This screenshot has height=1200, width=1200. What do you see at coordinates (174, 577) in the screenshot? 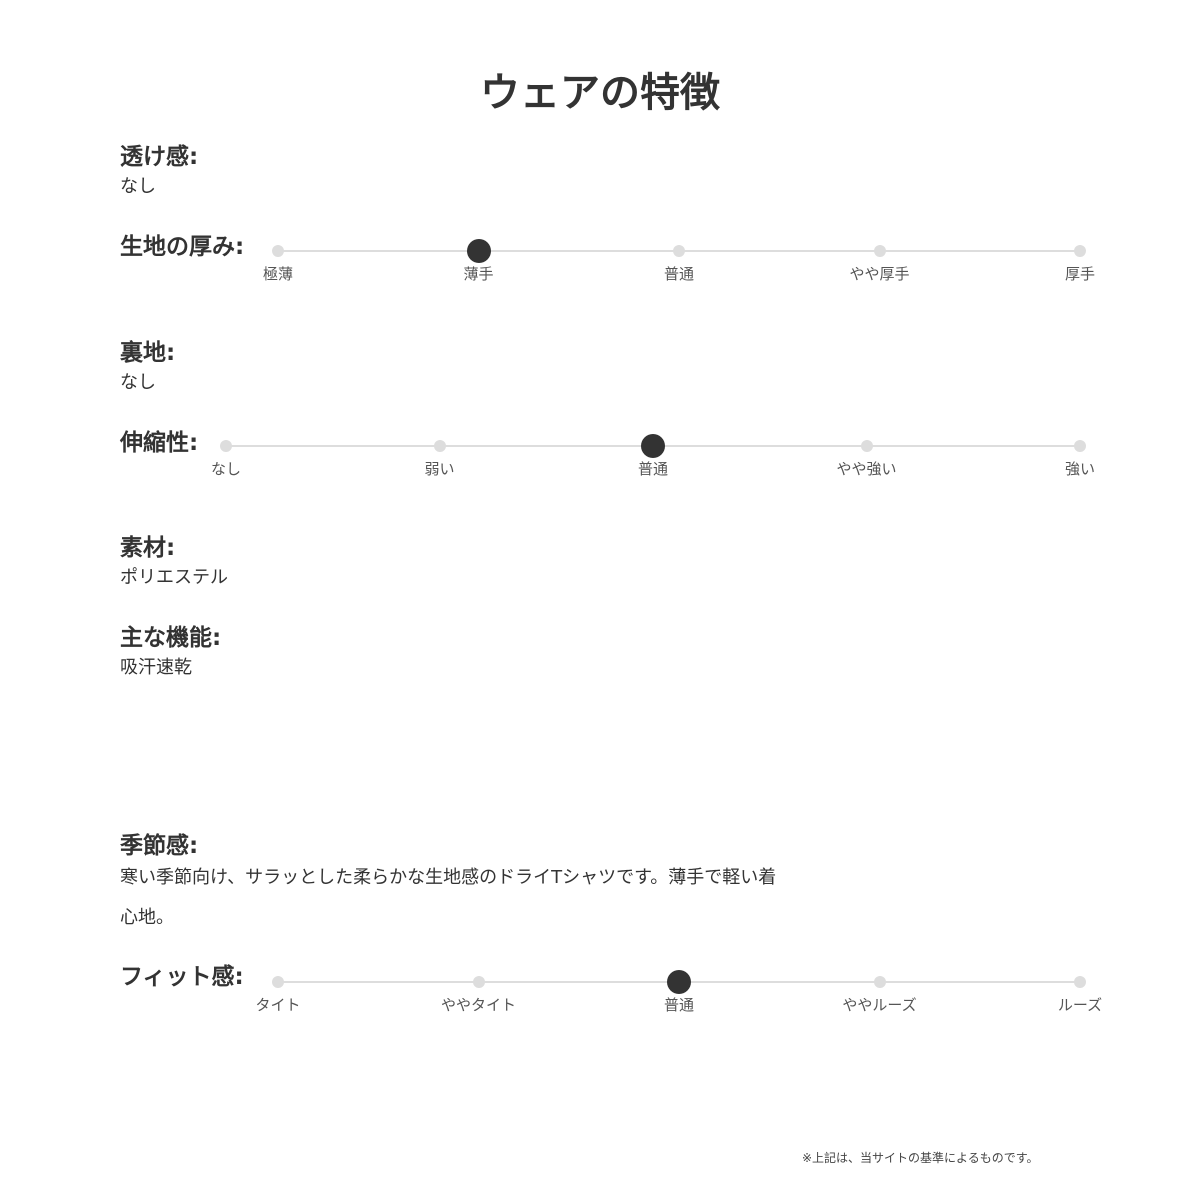
I see `material-value: ポリエステル` at bounding box center [174, 577].